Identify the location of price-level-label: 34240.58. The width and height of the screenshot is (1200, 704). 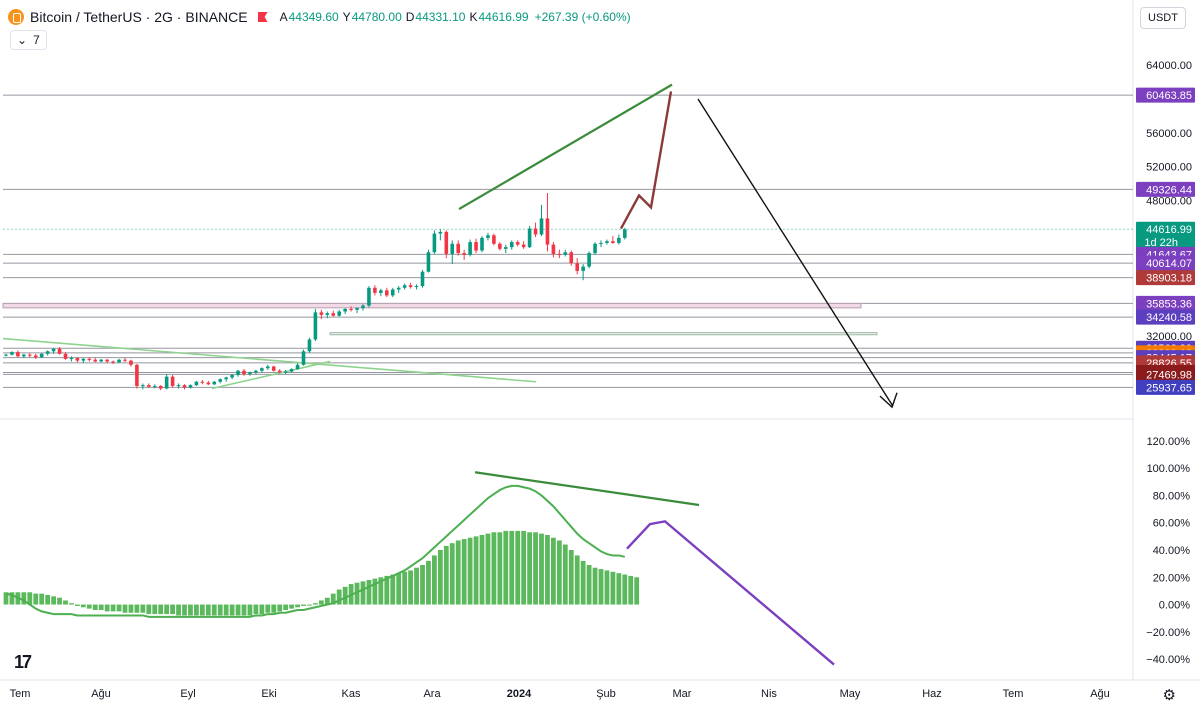
(1165, 317).